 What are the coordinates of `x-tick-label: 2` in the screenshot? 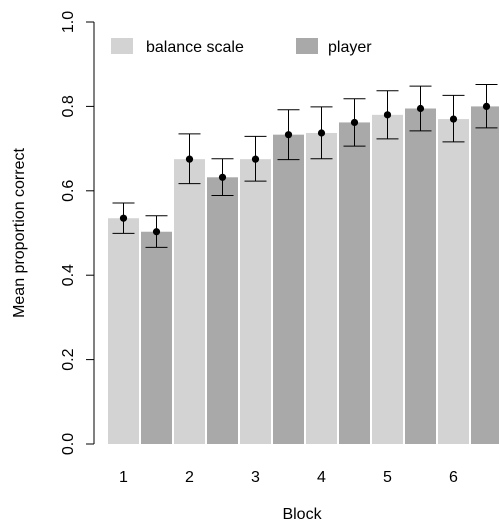 It's located at (189, 477).